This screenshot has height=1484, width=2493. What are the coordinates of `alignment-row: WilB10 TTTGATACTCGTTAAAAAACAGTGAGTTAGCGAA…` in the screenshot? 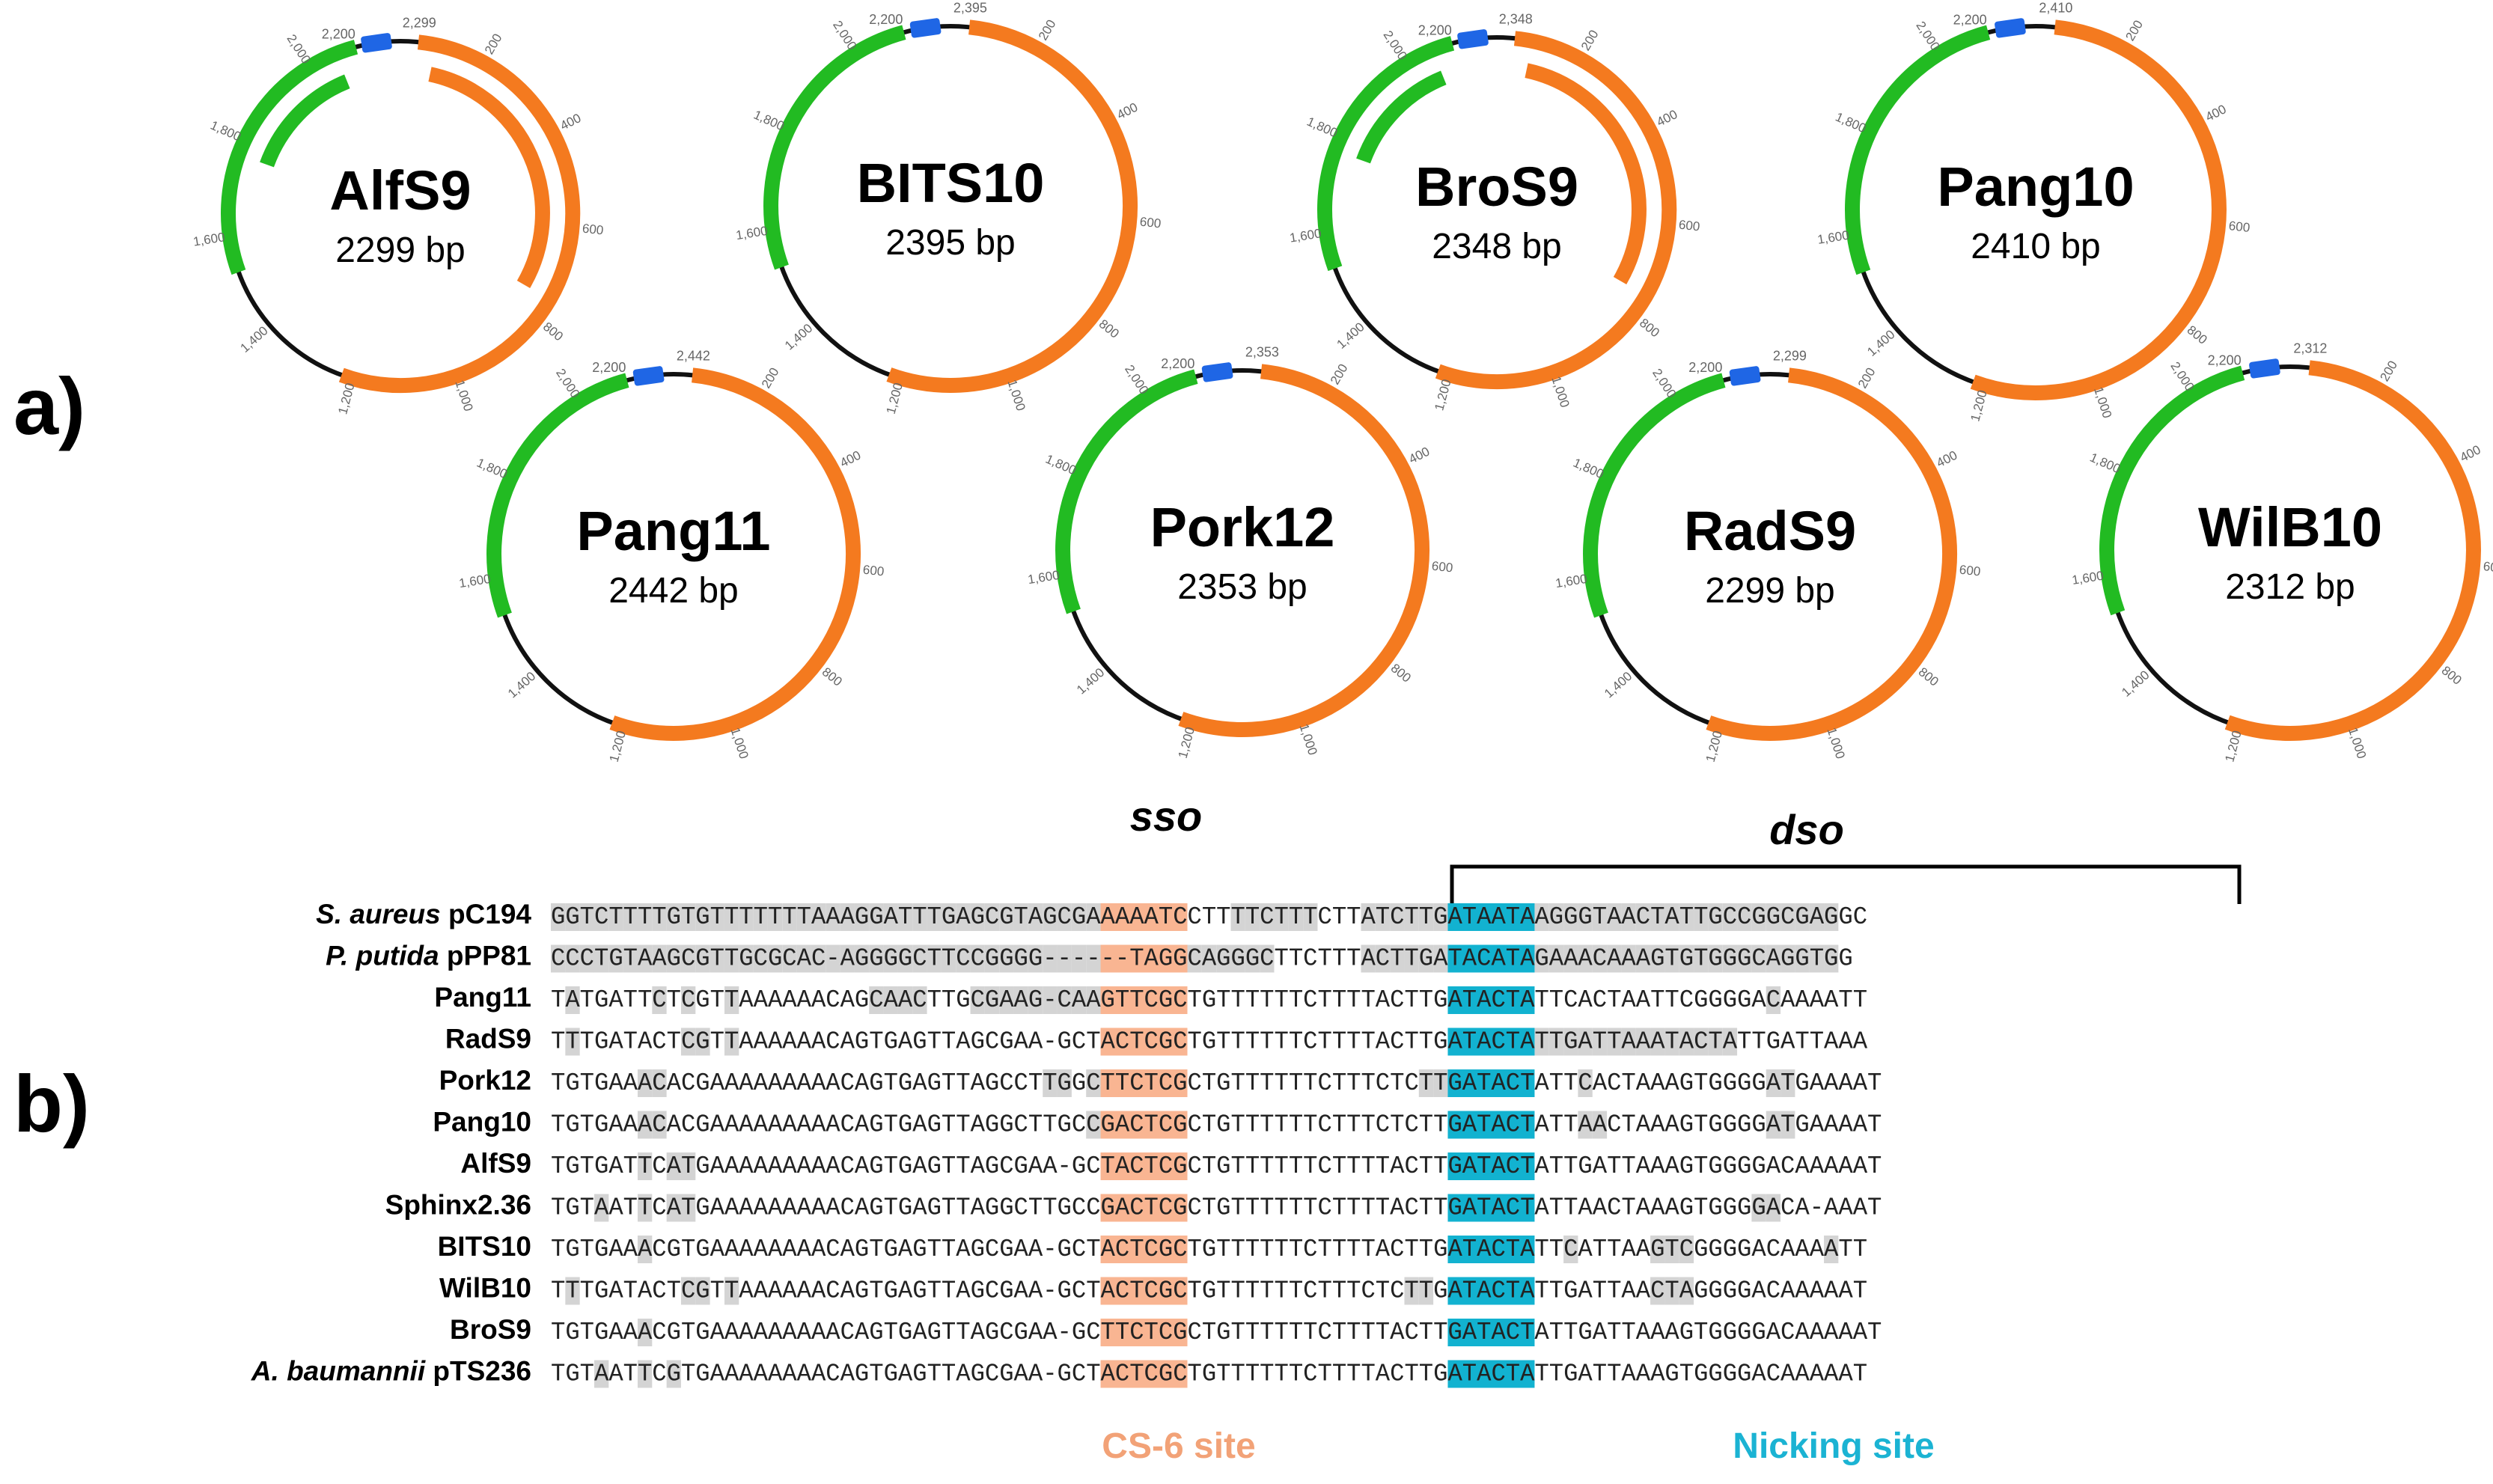 It's located at (1153, 1289).